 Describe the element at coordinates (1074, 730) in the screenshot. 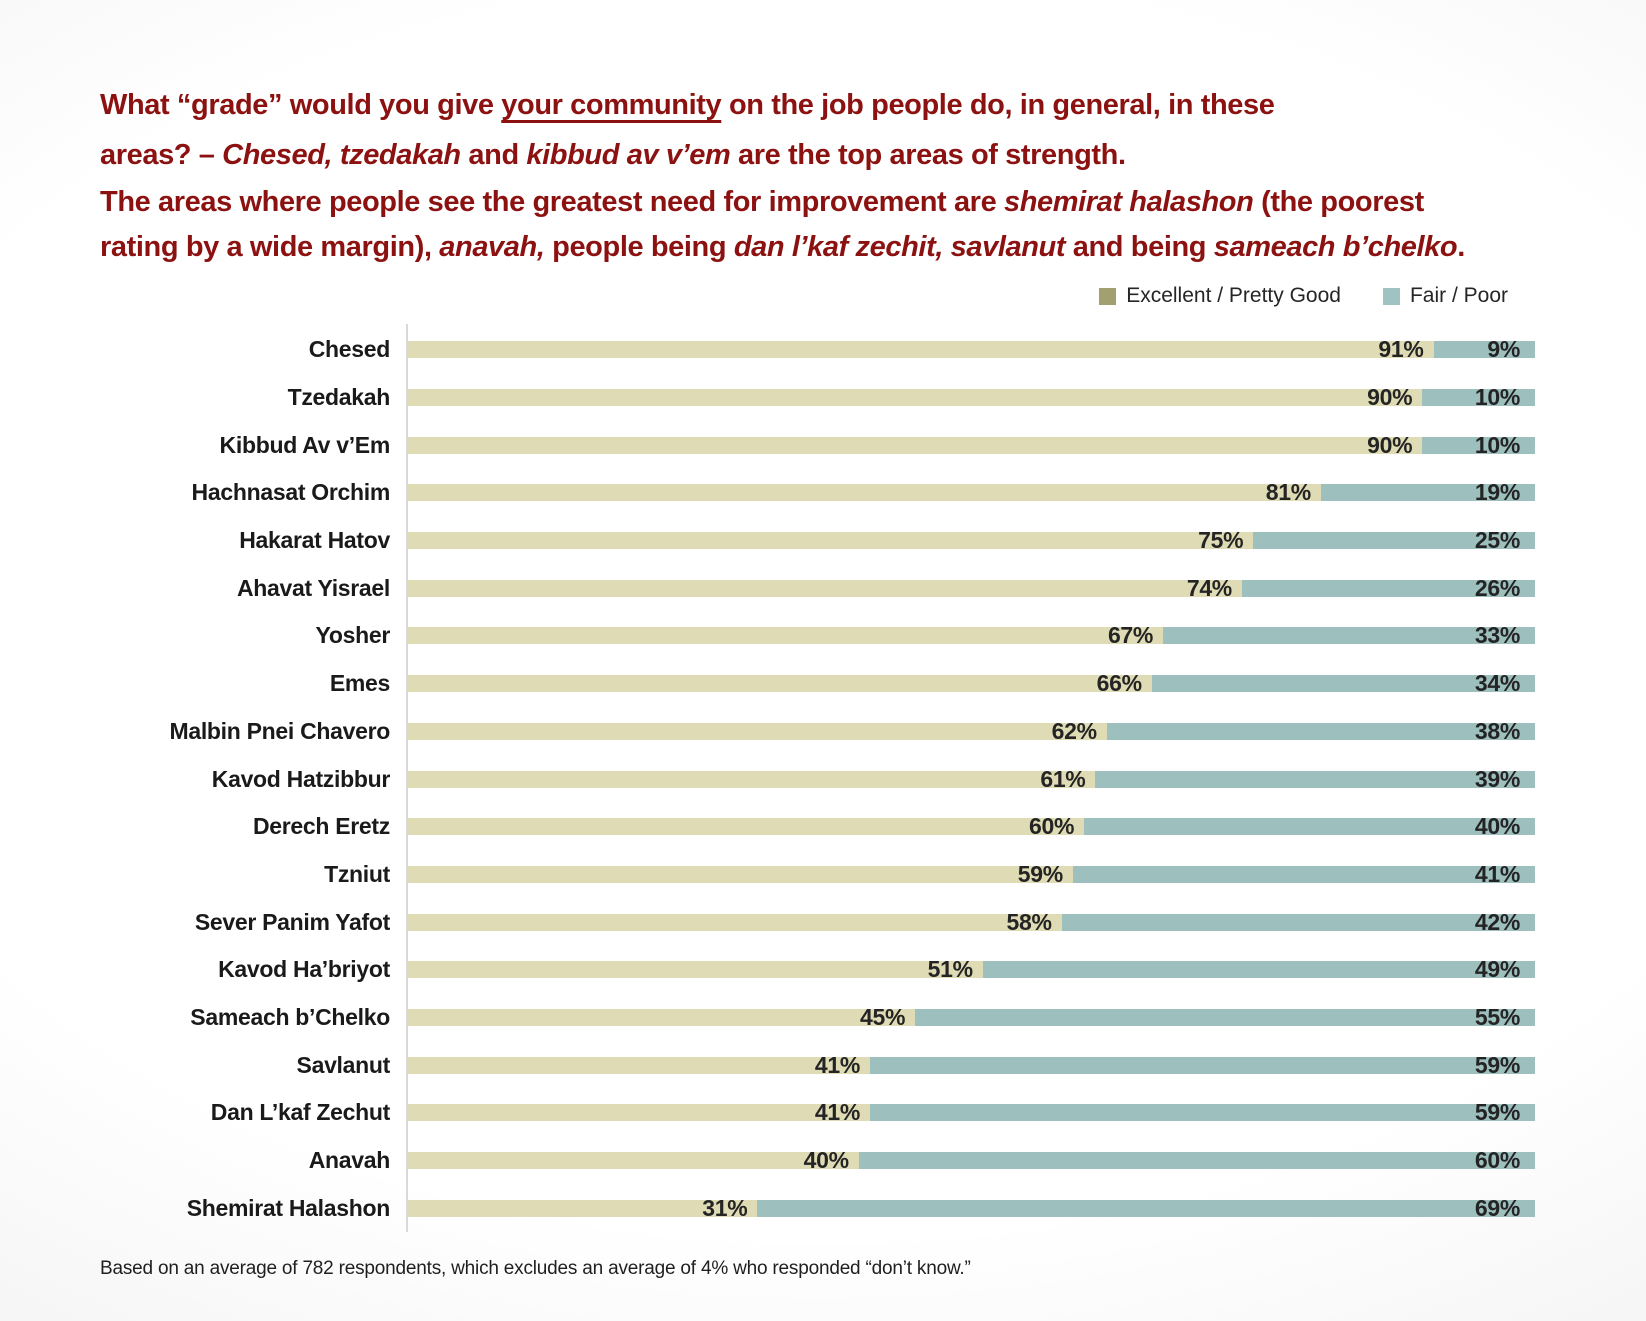

I see `value-label-excellent: 62%` at that location.